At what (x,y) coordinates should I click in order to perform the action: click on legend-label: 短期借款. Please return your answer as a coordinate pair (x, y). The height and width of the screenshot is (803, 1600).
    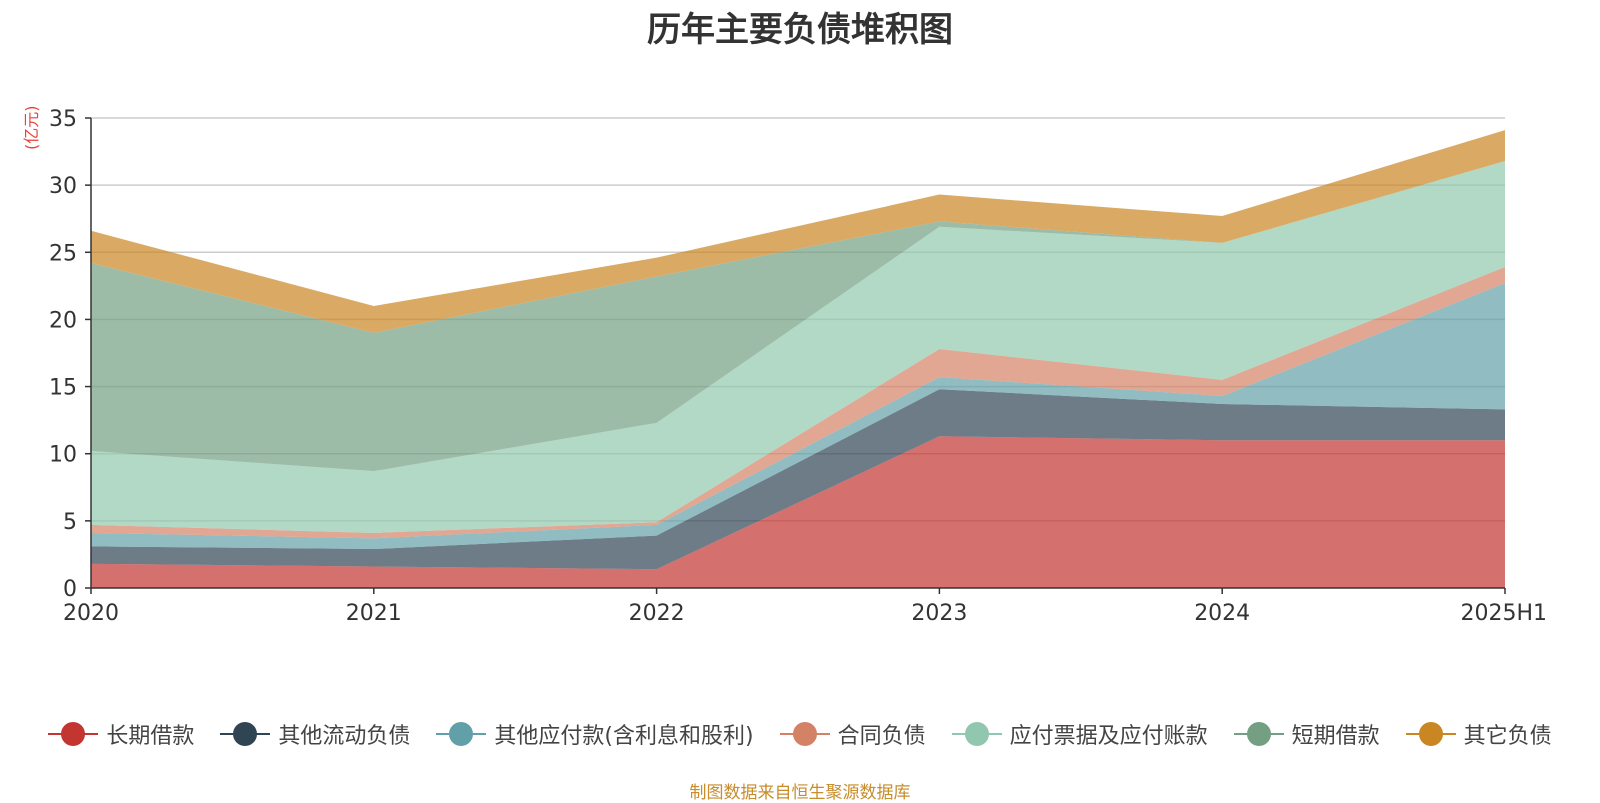
    Looking at the image, I should click on (1335, 736).